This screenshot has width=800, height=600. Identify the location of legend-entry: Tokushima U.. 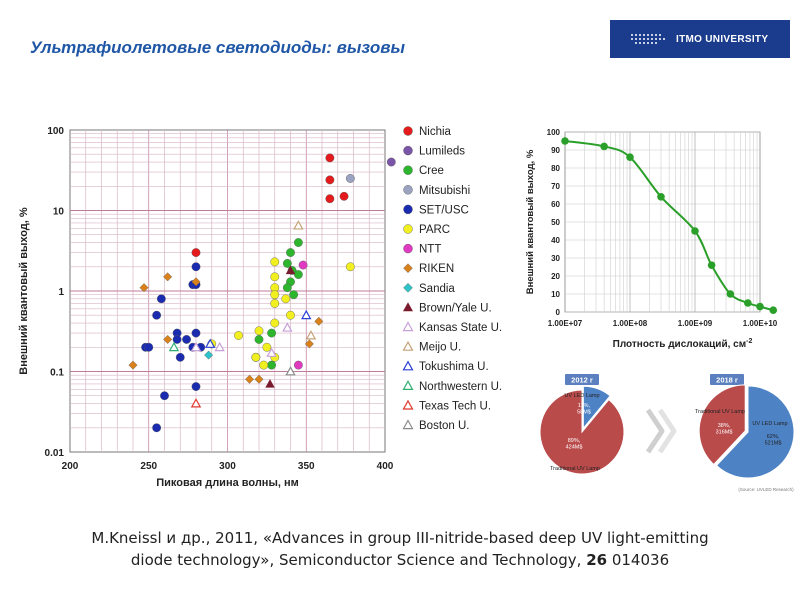
(454, 367).